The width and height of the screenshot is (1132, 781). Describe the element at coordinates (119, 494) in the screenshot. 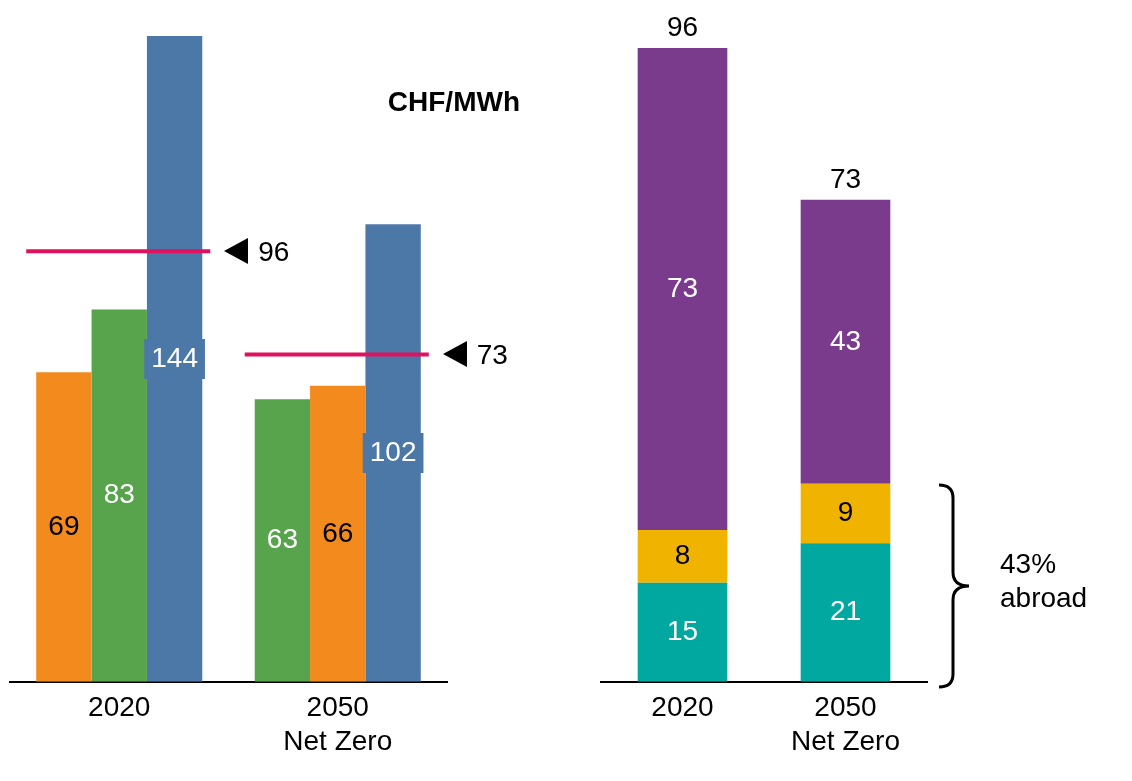

I see `data-label: 83` at that location.